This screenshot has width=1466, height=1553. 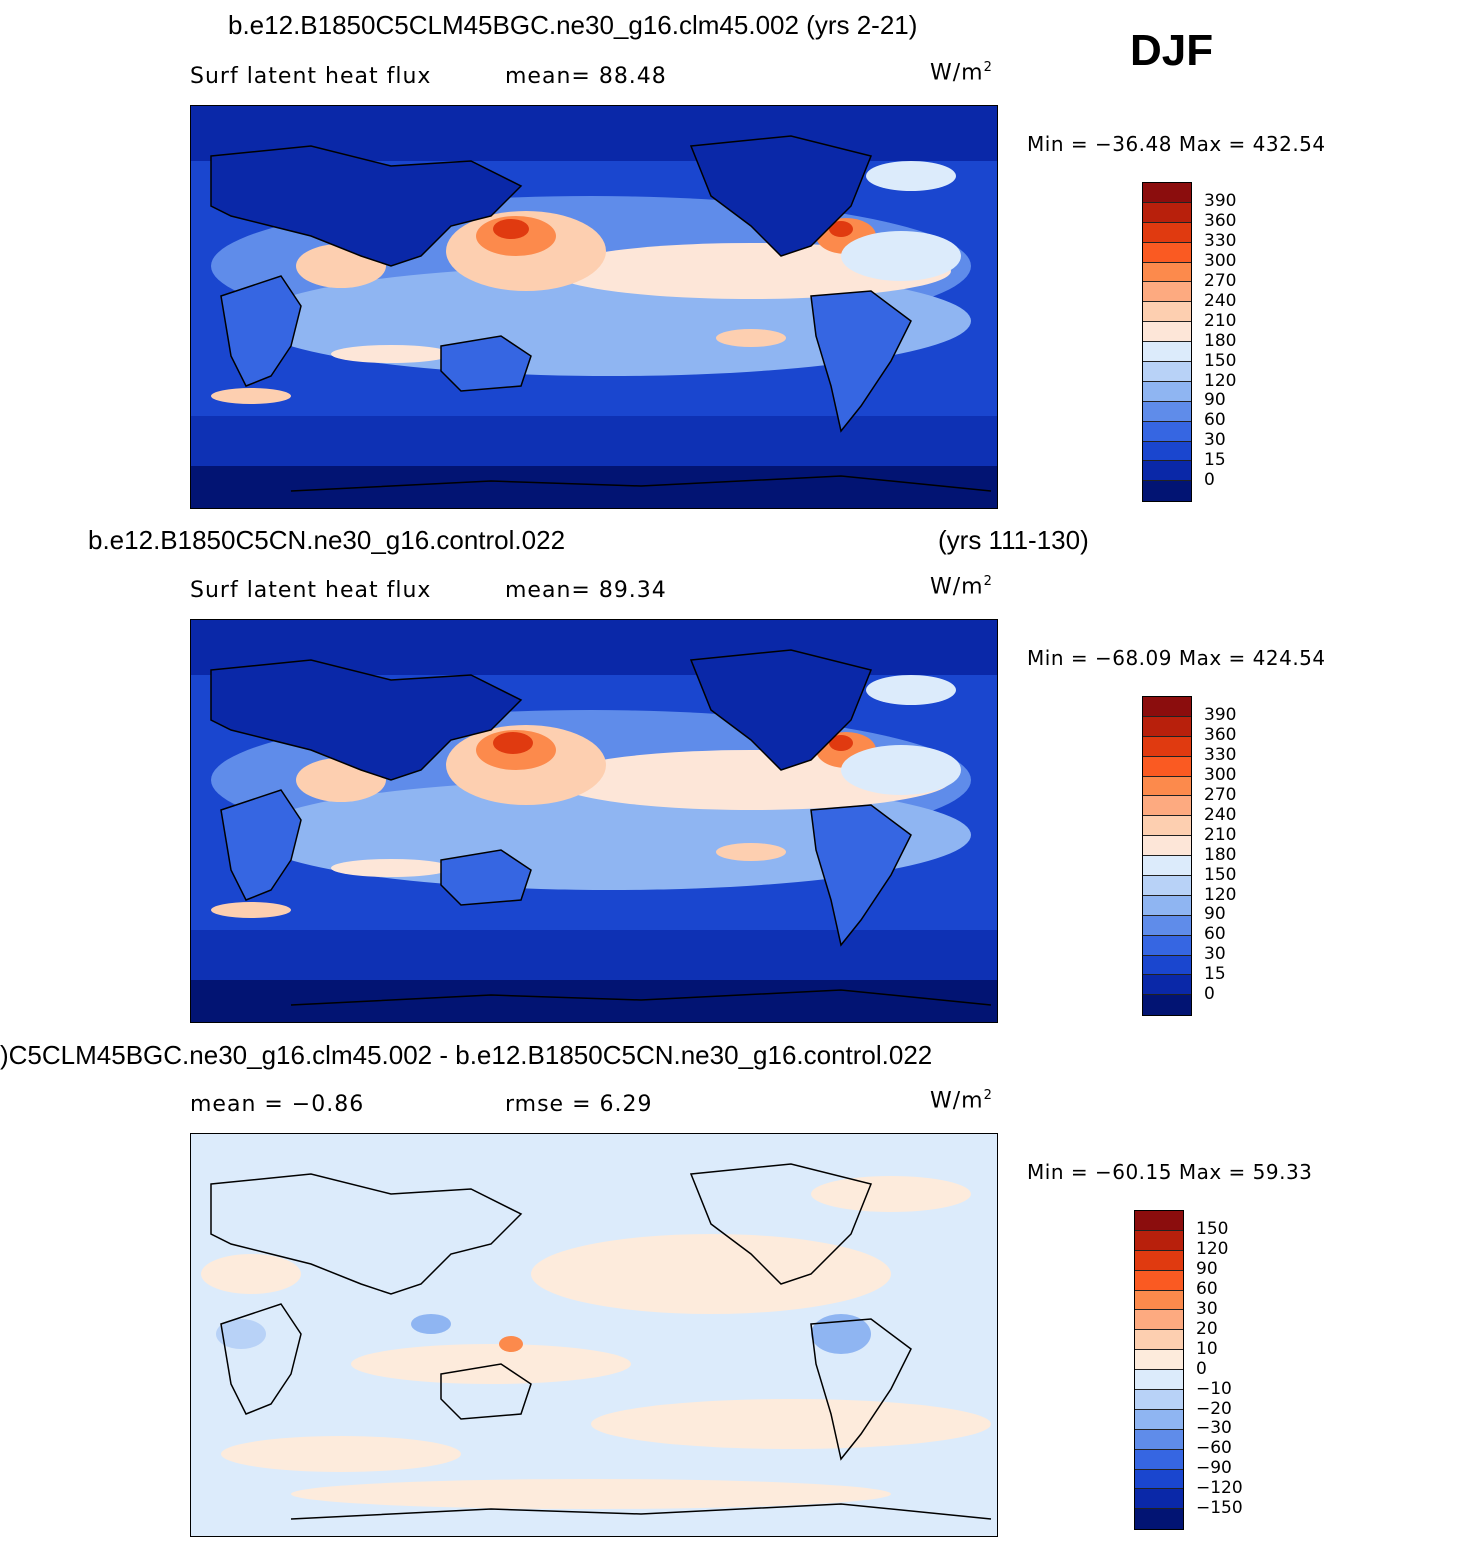 I want to click on panel3-minmax: Min = −60.15 Max = 59.33, so click(x=1170, y=1172).